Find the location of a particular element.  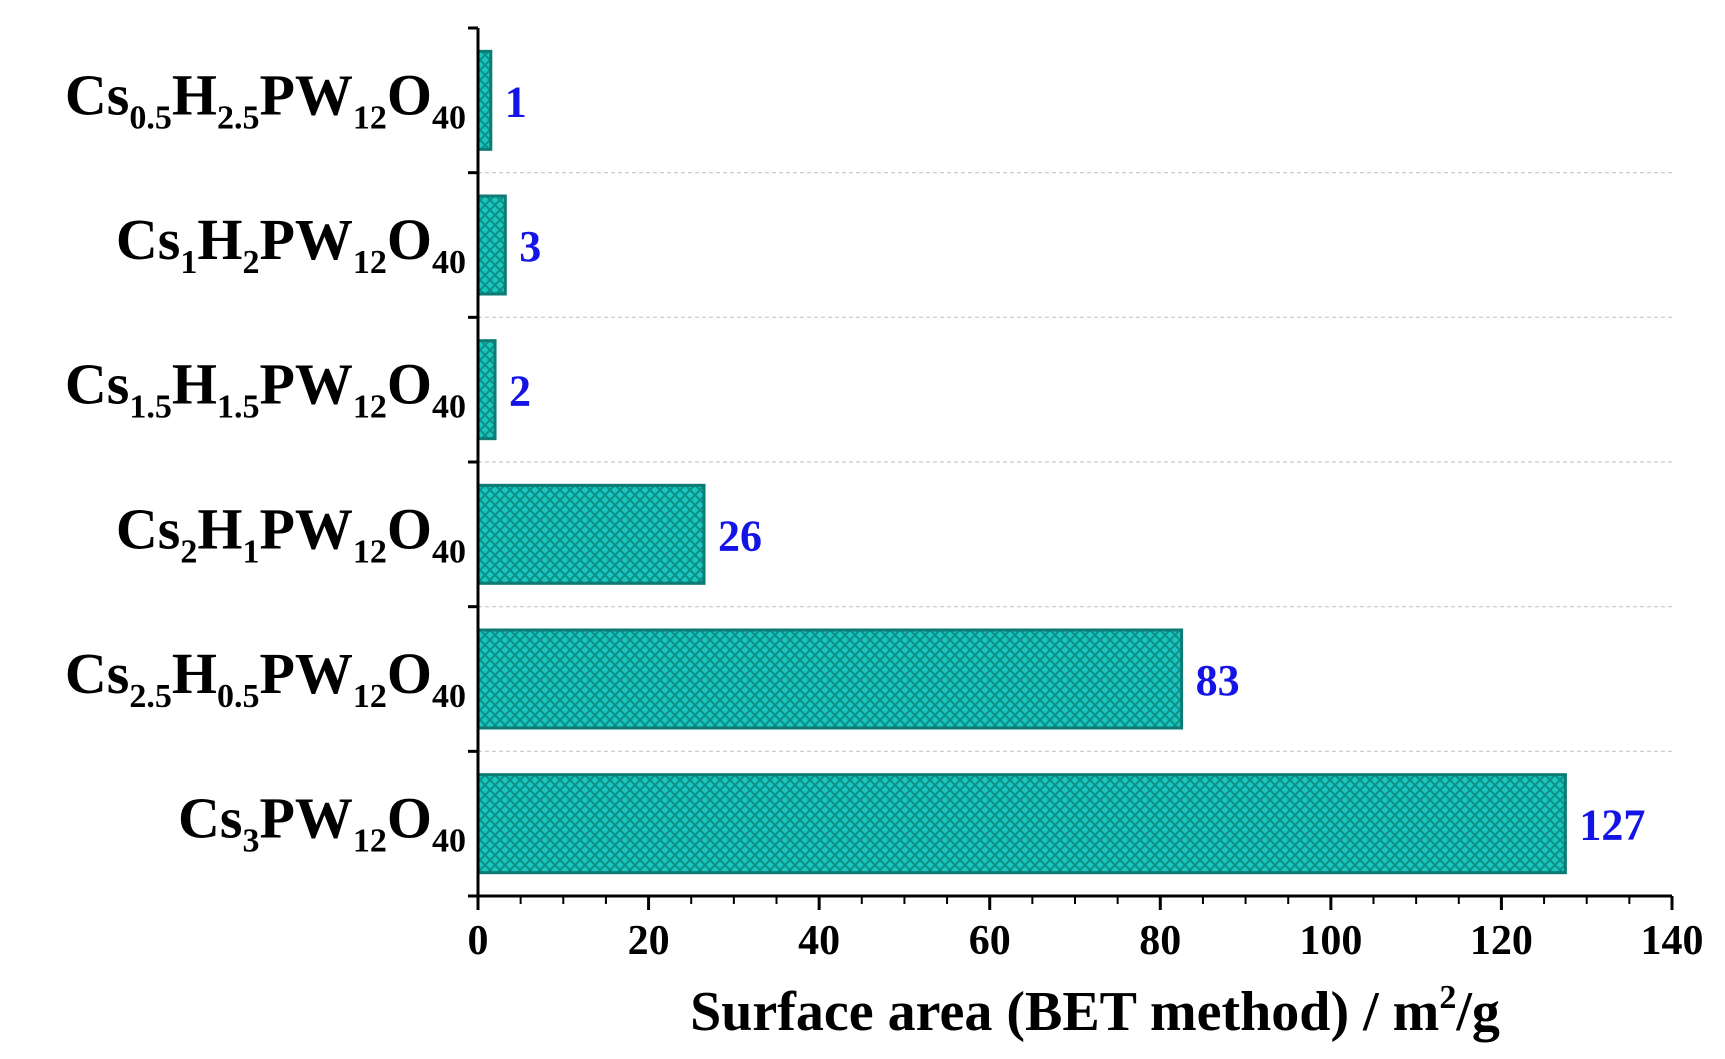

data-label-cs0.5: 1 is located at coordinates (516, 101).